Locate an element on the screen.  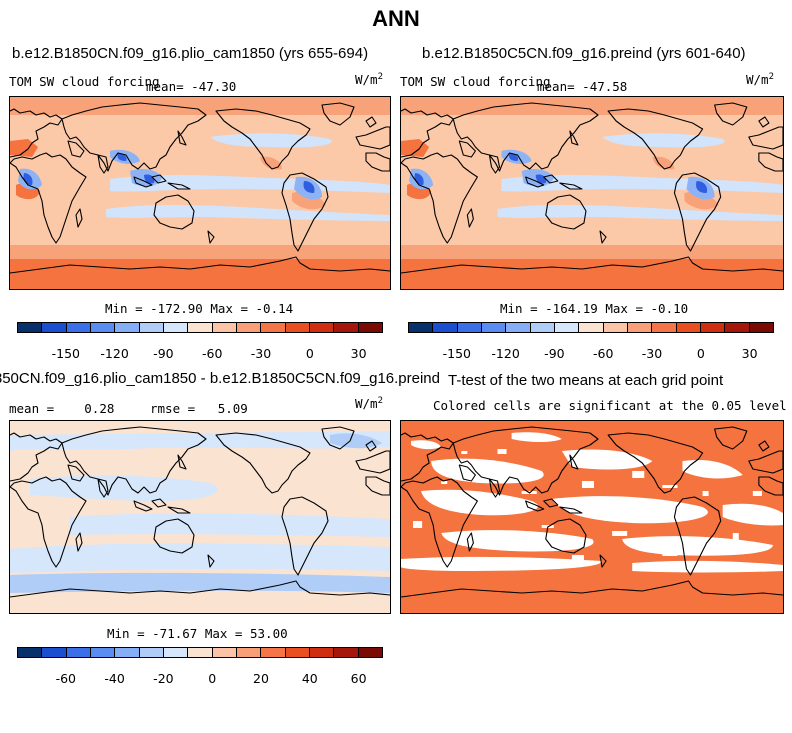
figure-title: ANN is located at coordinates (396, 18).